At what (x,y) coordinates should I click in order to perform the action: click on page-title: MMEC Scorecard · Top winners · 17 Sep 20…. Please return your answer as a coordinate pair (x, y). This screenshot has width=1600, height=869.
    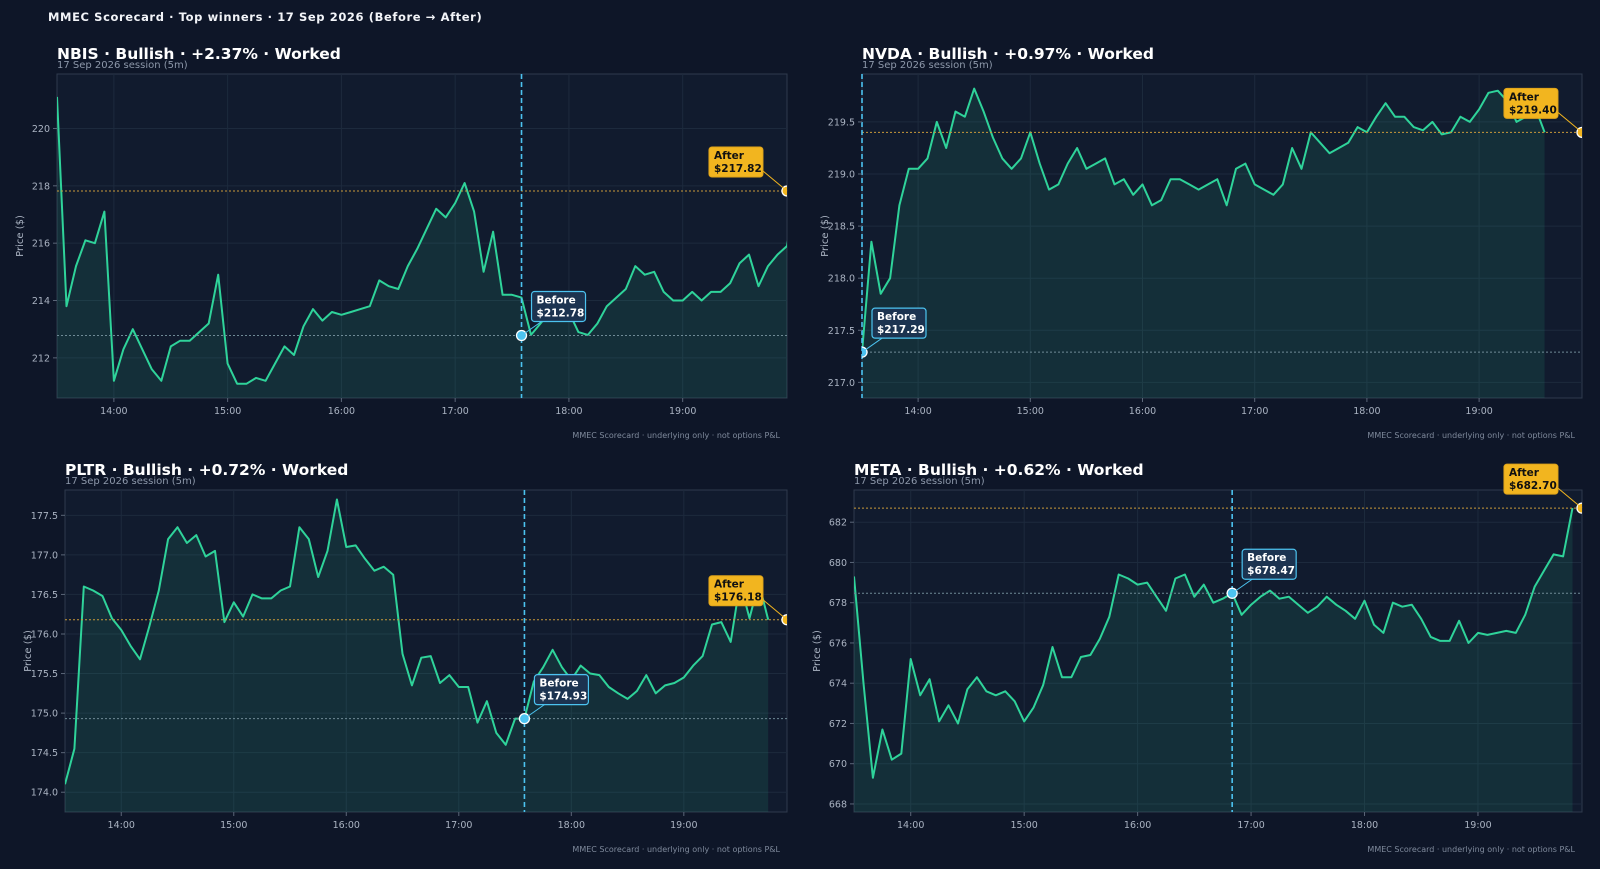
    Looking at the image, I should click on (265, 17).